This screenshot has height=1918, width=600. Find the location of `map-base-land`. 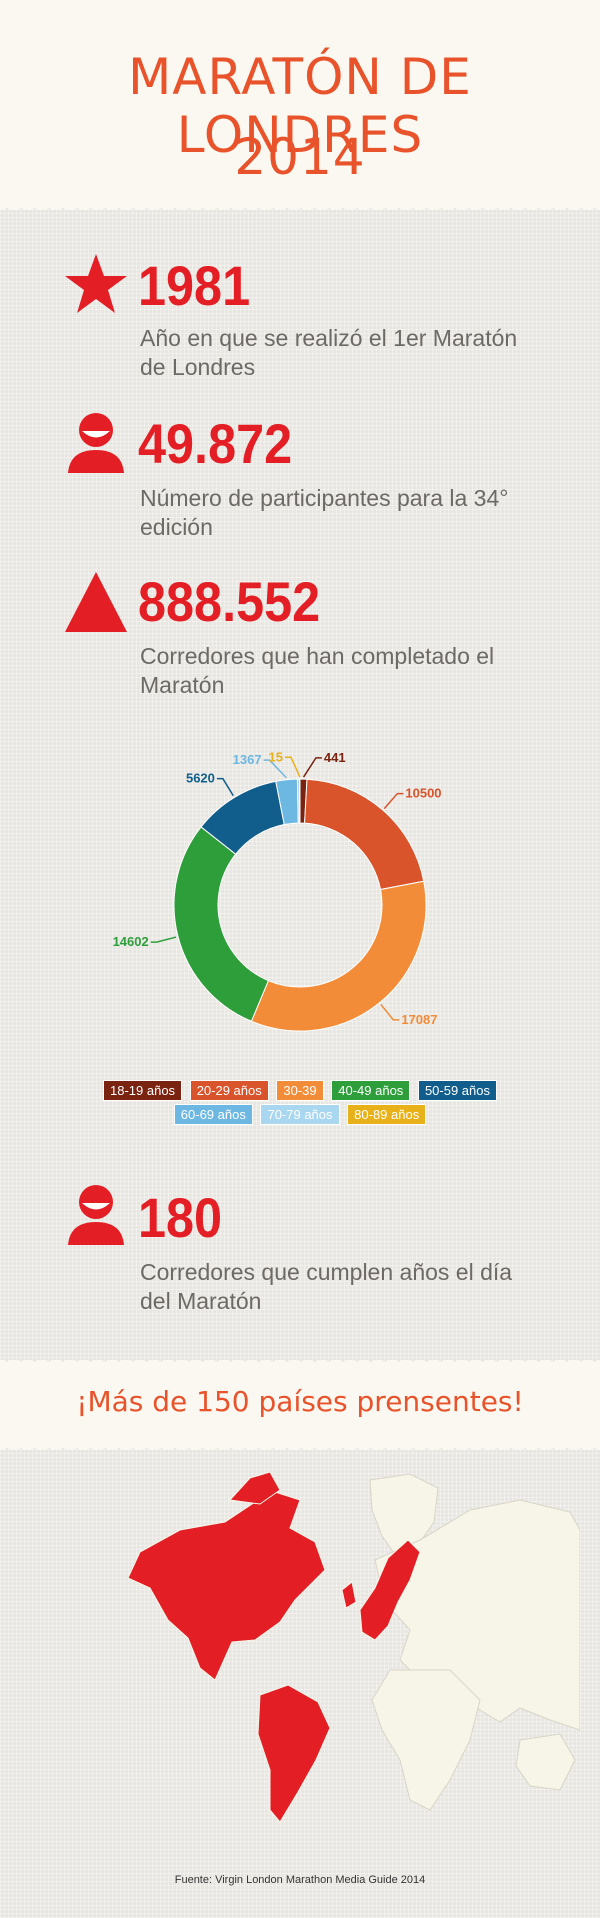

map-base-land is located at coordinates (474, 1642).